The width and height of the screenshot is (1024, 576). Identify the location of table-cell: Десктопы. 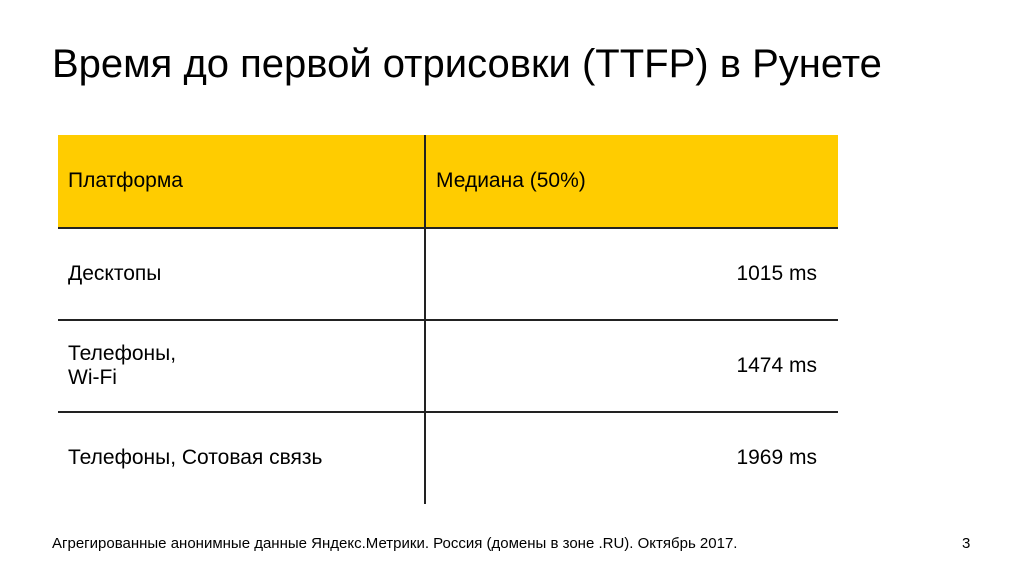
(115, 273).